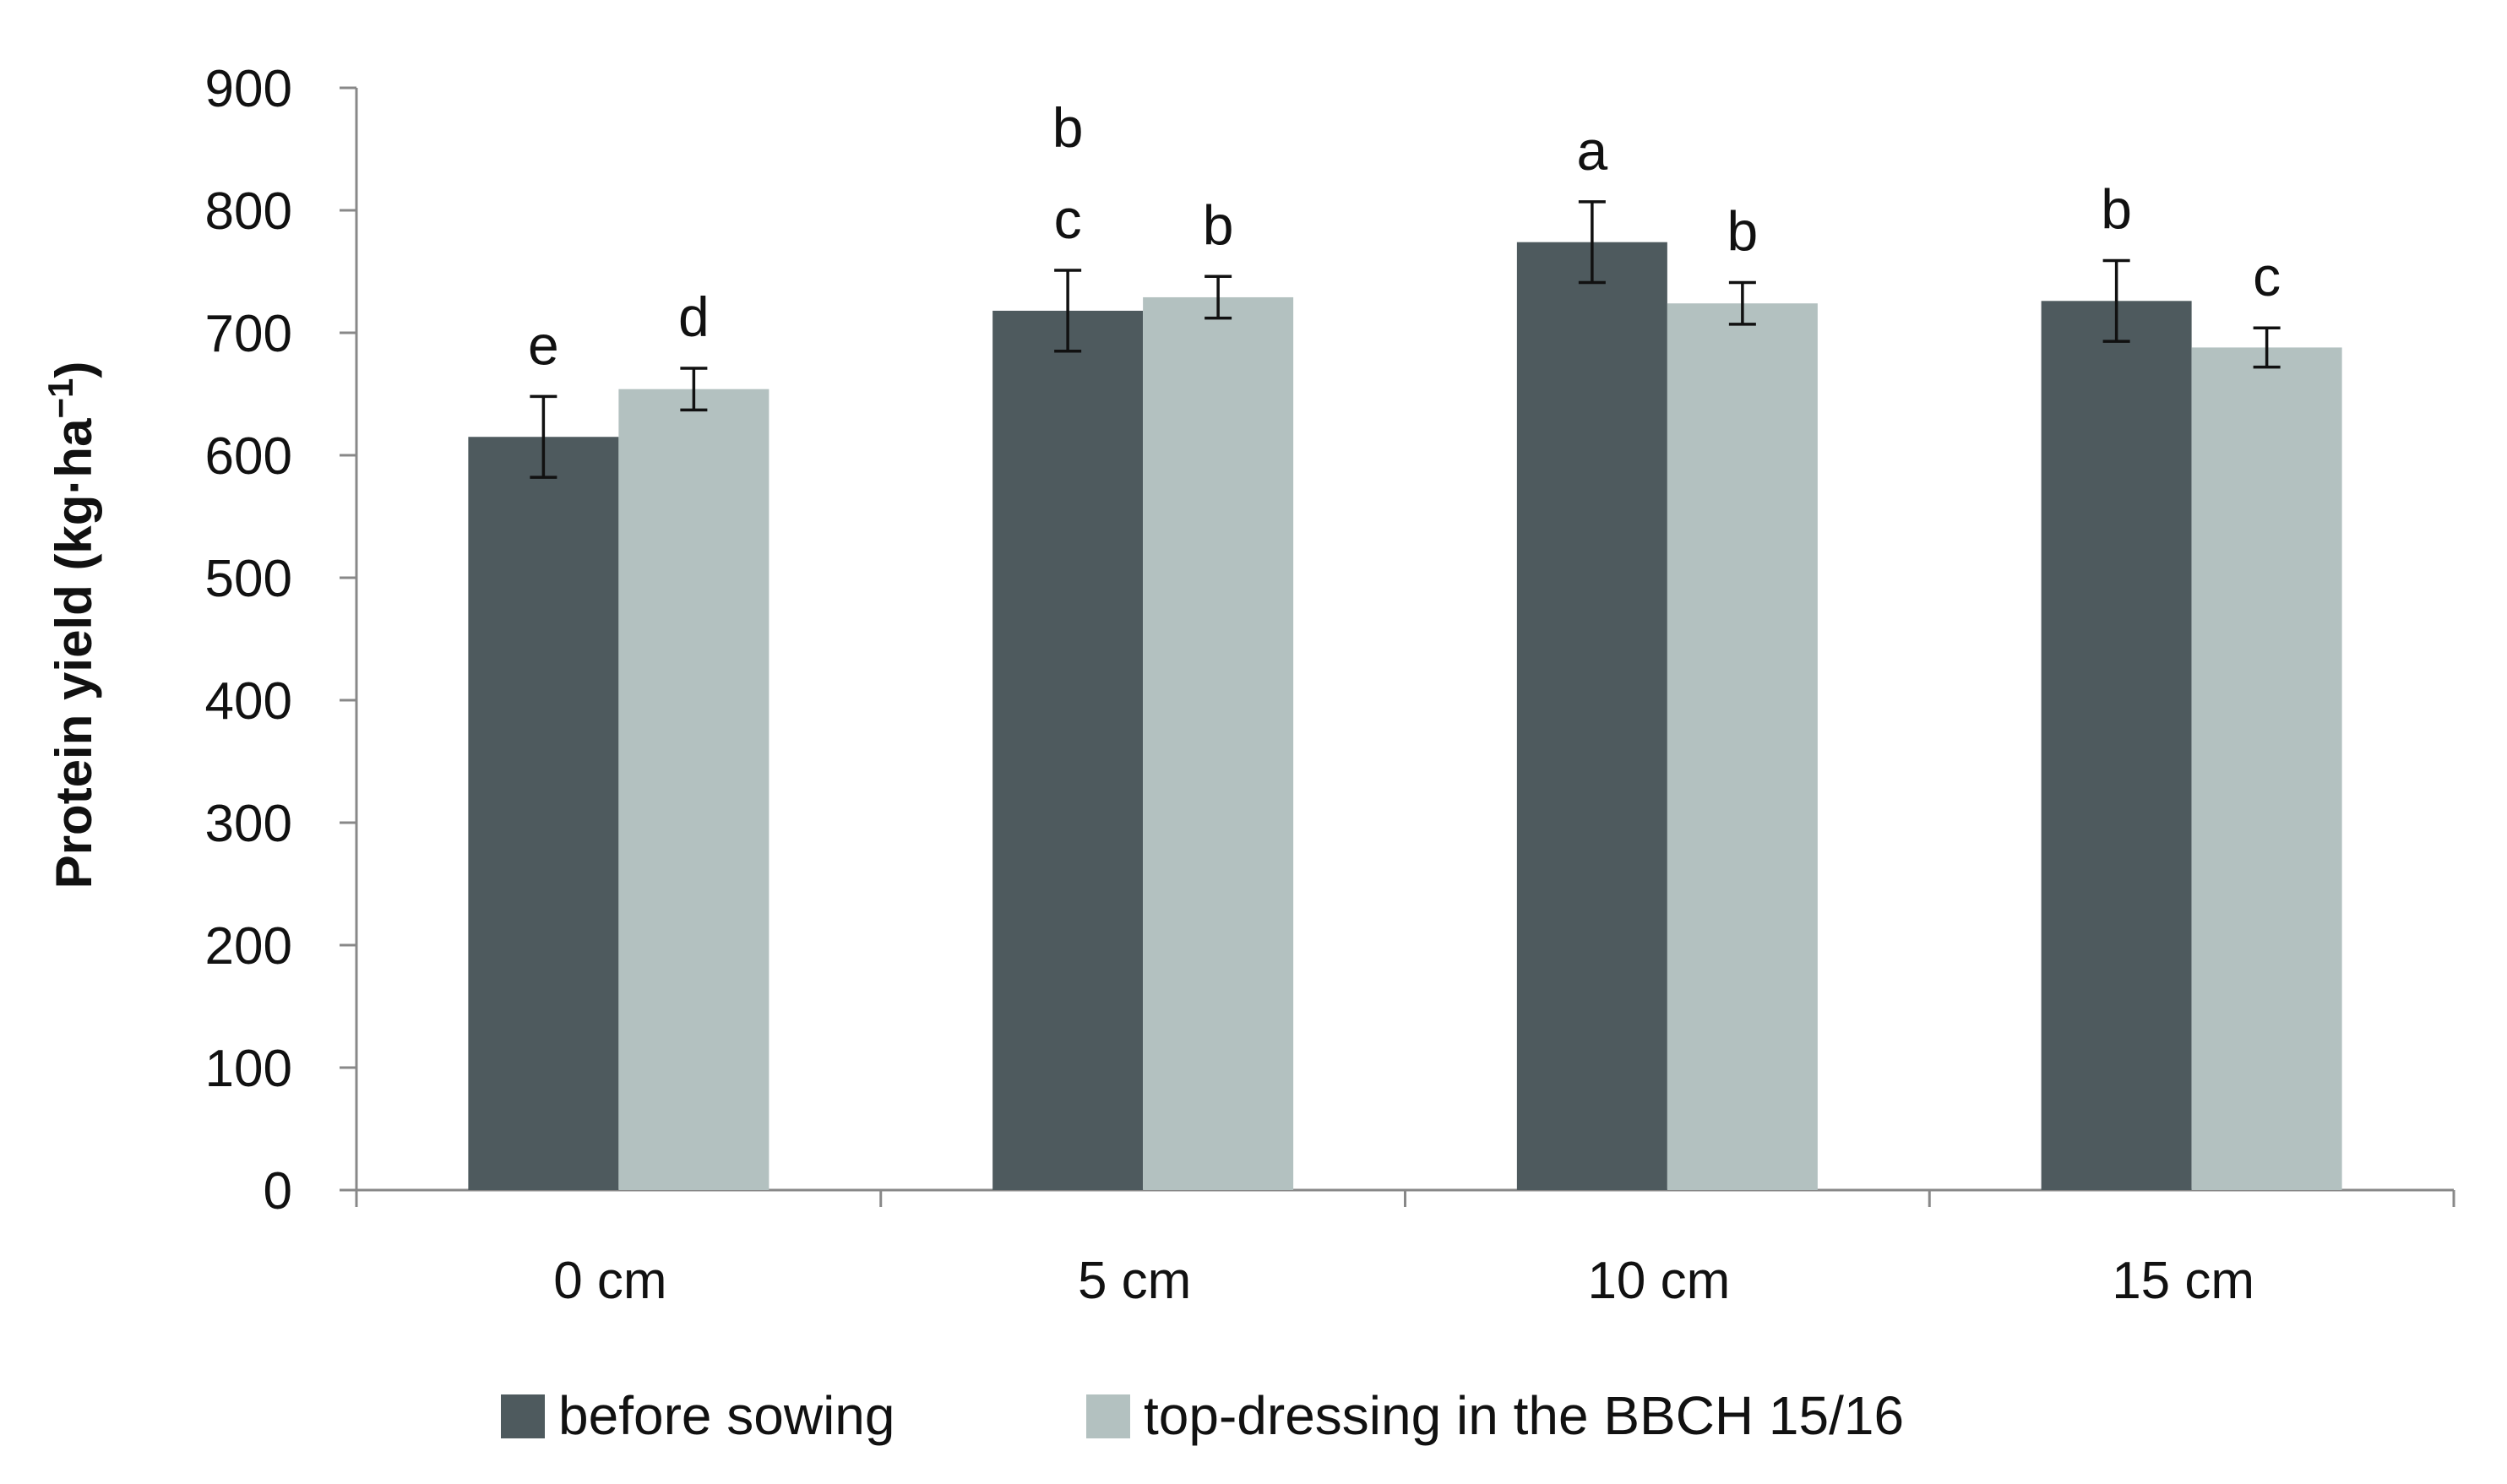 The height and width of the screenshot is (1484, 2507). What do you see at coordinates (248, 334) in the screenshot?
I see `y-tick-label: 700` at bounding box center [248, 334].